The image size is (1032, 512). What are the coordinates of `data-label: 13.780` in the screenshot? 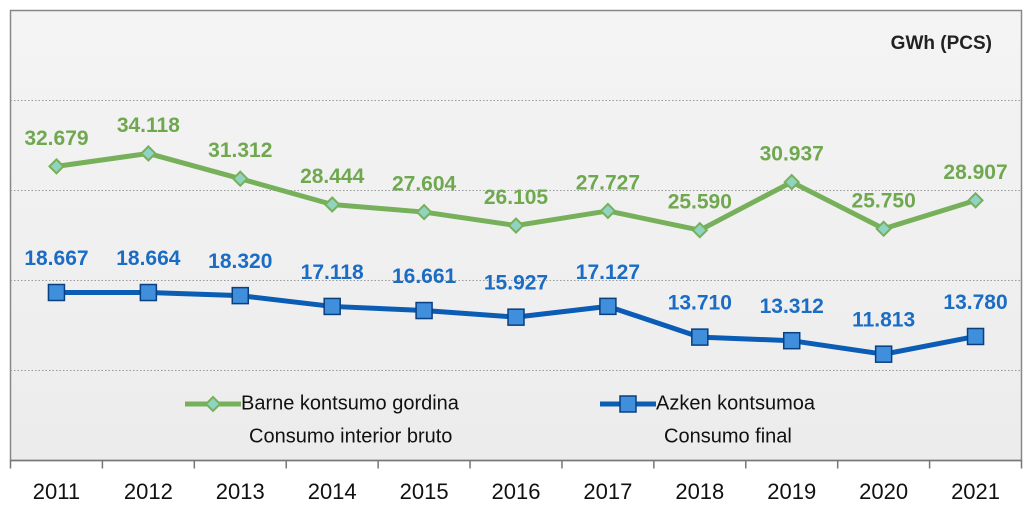 It's located at (975, 302).